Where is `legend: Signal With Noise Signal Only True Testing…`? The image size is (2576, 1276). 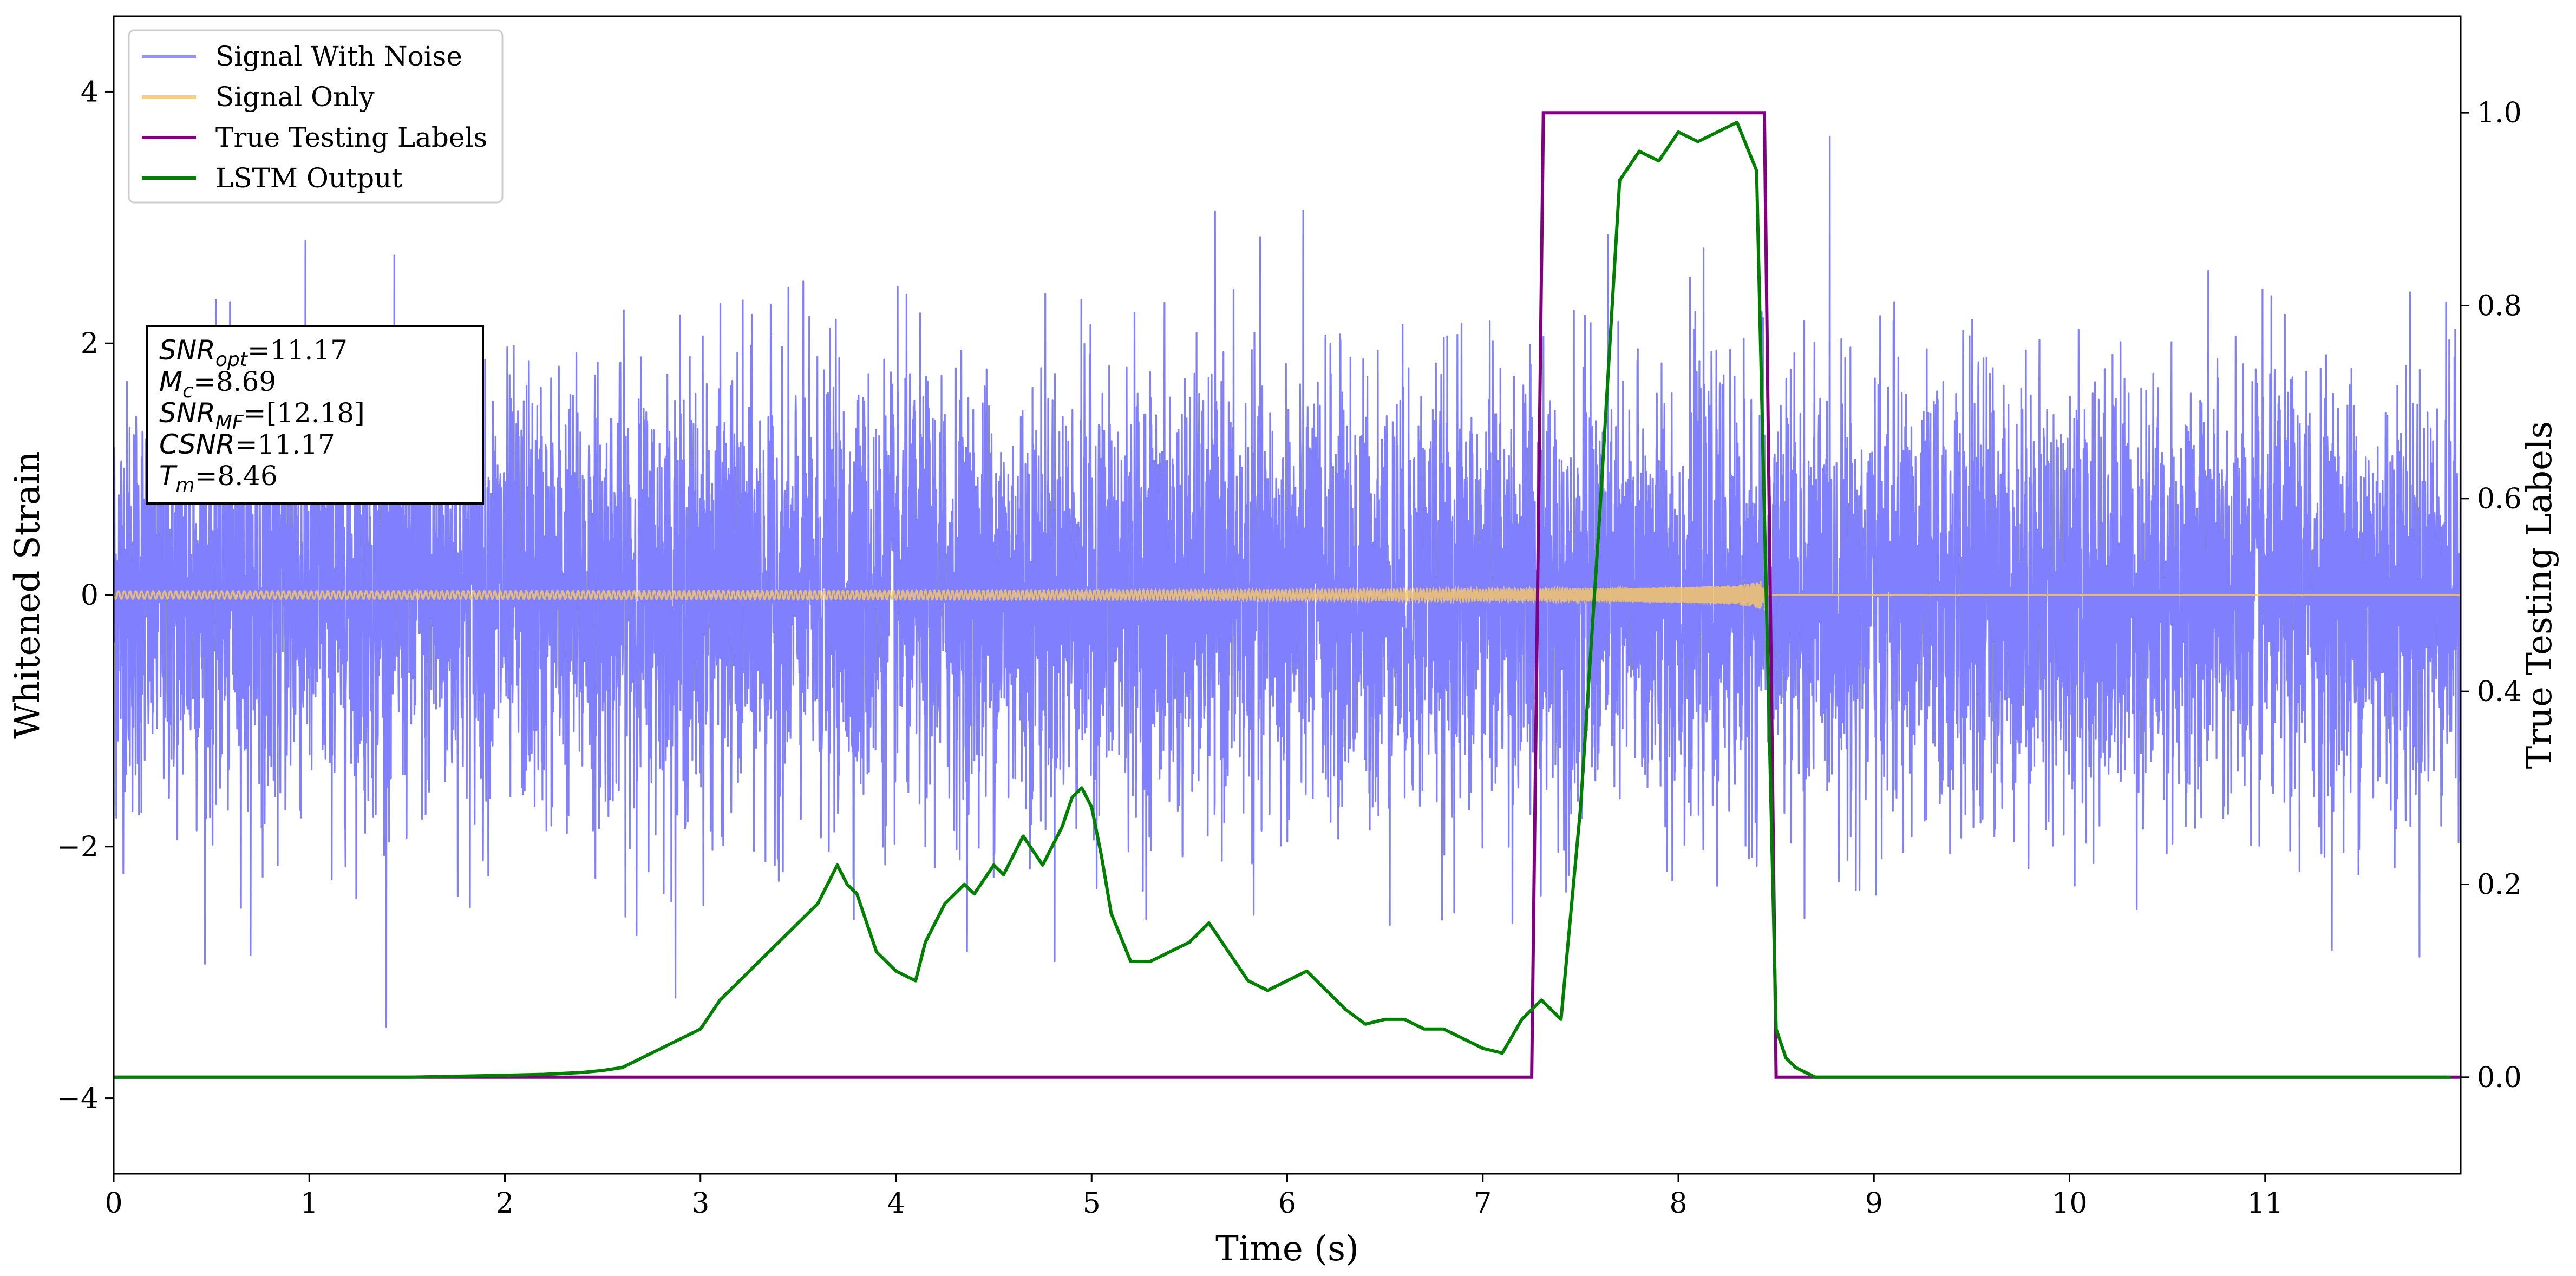
legend: Signal With Noise Signal Only True Testing… is located at coordinates (316, 116).